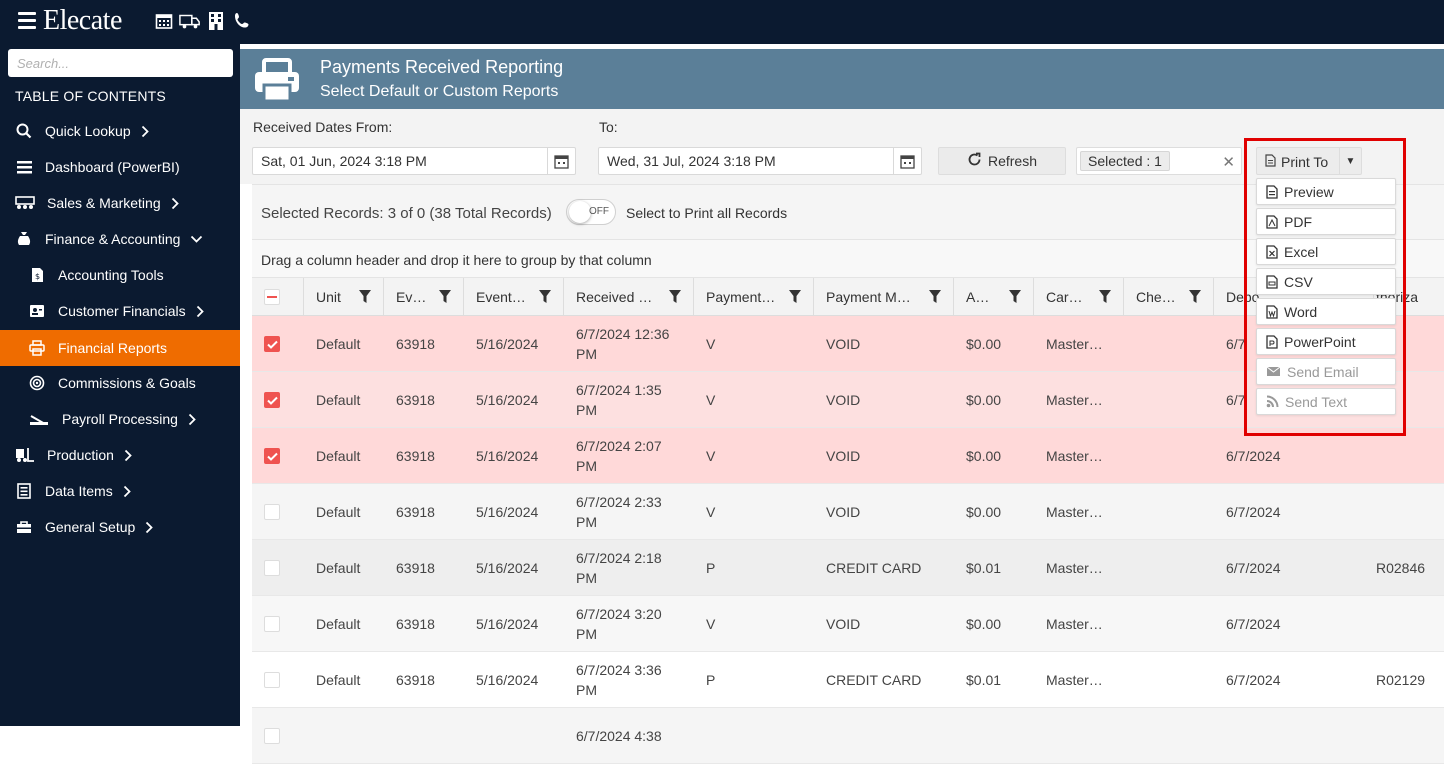  What do you see at coordinates (24, 239) in the screenshot?
I see `money-bag-icon` at bounding box center [24, 239].